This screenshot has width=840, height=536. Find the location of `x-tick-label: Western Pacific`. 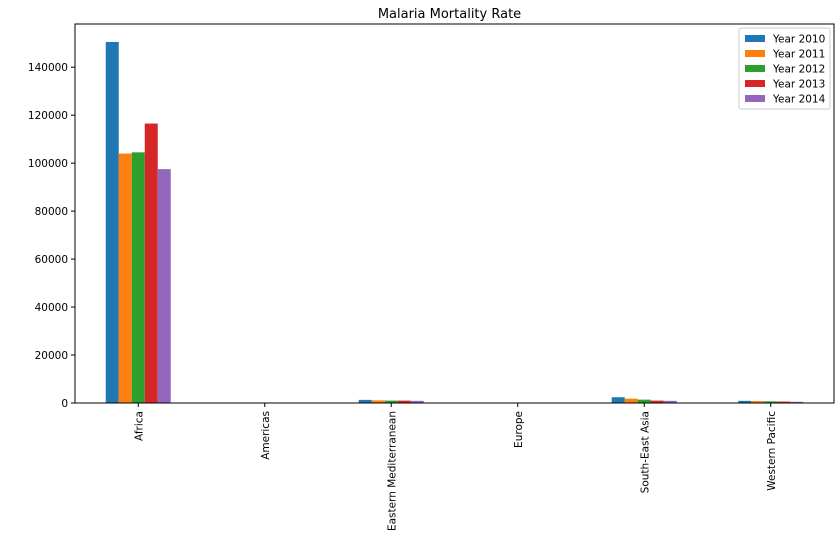

x-tick-label: Western Pacific is located at coordinates (772, 451).